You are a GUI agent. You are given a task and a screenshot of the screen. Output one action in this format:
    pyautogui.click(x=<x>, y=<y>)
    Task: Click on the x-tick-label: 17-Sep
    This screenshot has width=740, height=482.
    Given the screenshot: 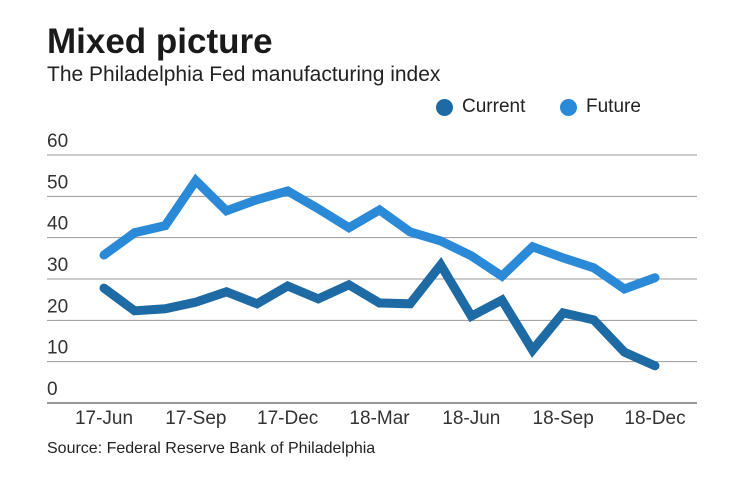 What is the action you would take?
    pyautogui.click(x=195, y=418)
    